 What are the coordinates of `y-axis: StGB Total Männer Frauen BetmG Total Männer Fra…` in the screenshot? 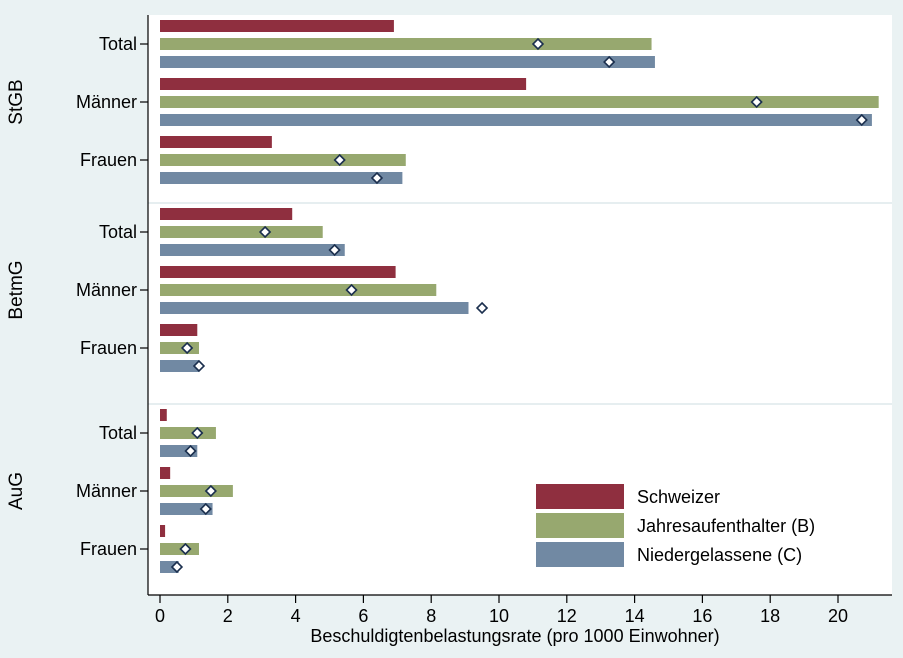 It's located at (77, 305).